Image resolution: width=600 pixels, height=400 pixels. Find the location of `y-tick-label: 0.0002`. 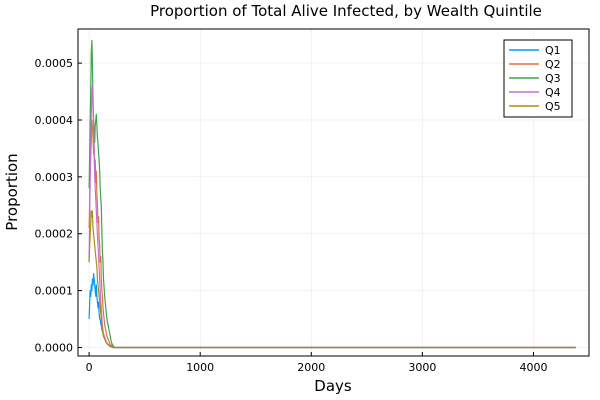

y-tick-label: 0.0002 is located at coordinates (54, 234).